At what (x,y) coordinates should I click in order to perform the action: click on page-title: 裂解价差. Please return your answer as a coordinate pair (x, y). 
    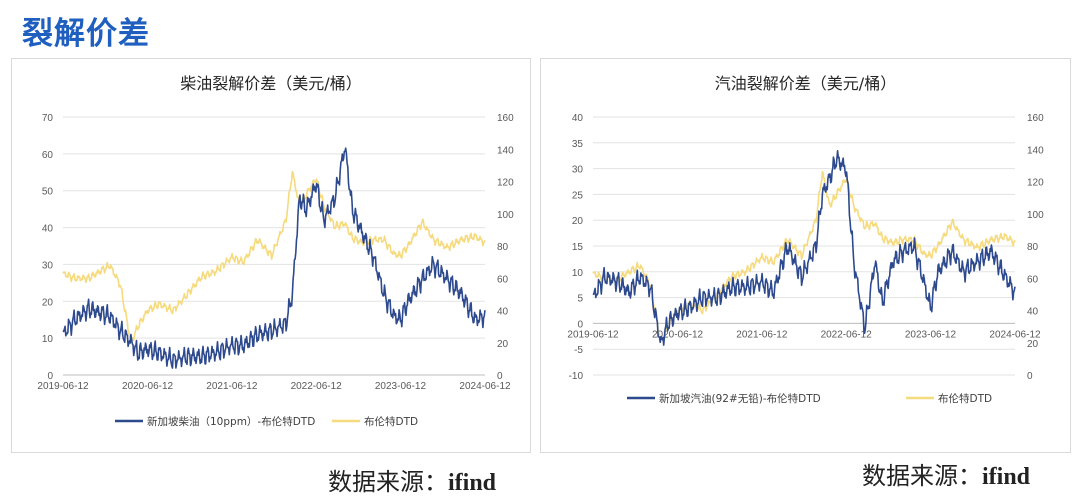
    Looking at the image, I should click on (86, 34).